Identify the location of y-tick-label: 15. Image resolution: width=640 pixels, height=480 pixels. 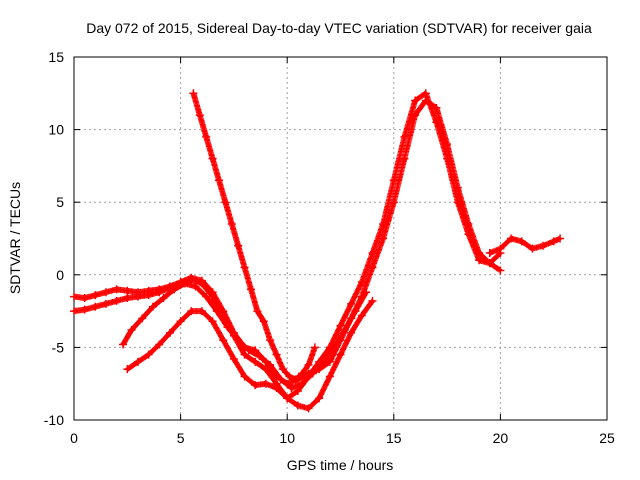
(56, 57).